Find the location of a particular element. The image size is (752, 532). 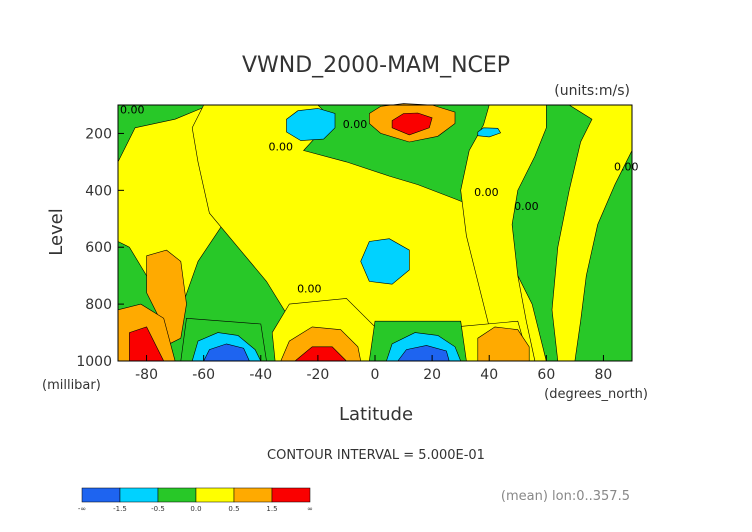

contour-region-red-jet is located at coordinates (412, 124).